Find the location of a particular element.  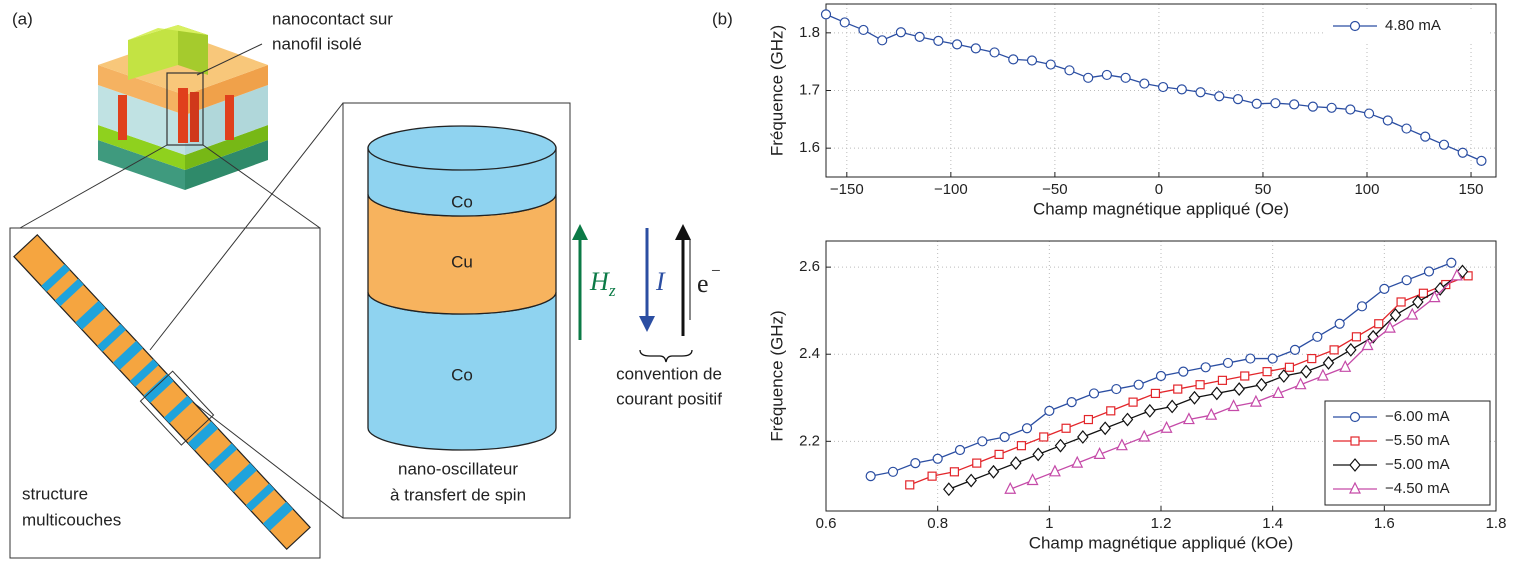

x-tick-label: 0 is located at coordinates (1159, 189).